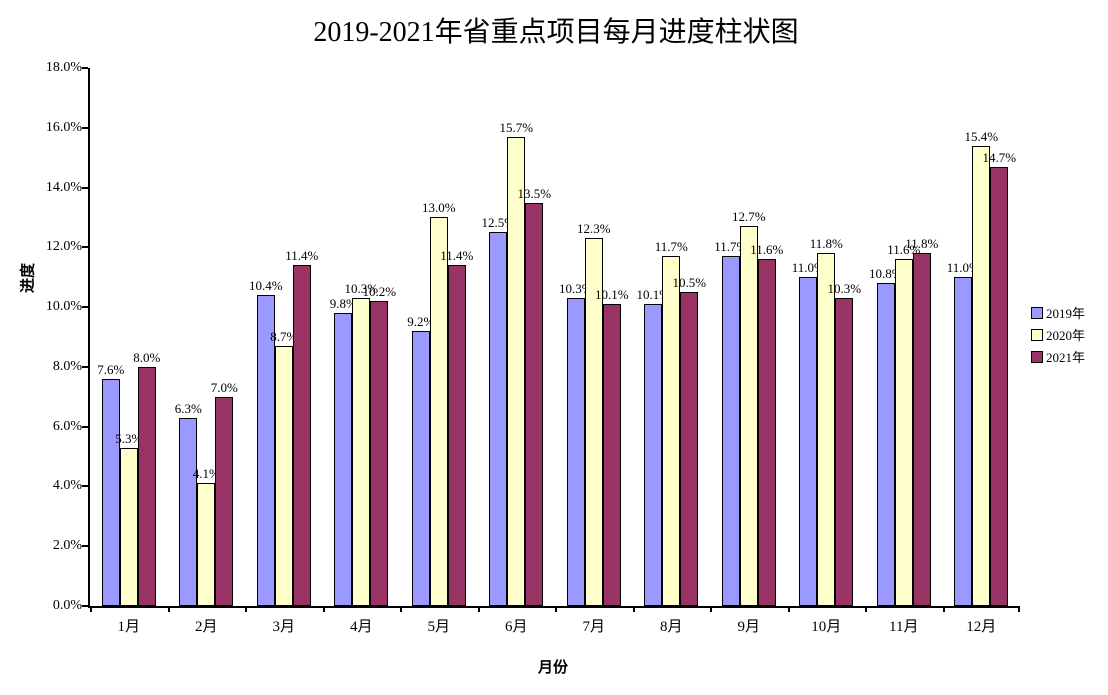  I want to click on data-label: 11.0%, so click(963, 268).